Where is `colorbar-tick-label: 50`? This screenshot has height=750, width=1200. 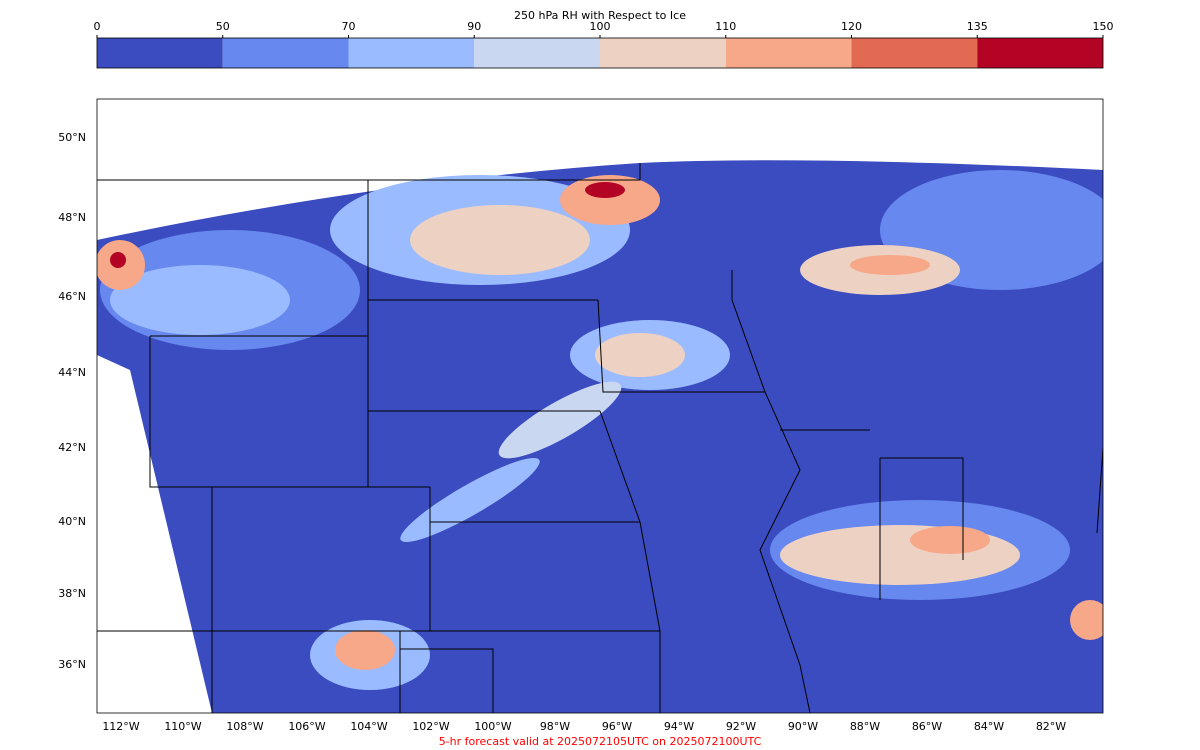
colorbar-tick-label: 50 is located at coordinates (223, 26).